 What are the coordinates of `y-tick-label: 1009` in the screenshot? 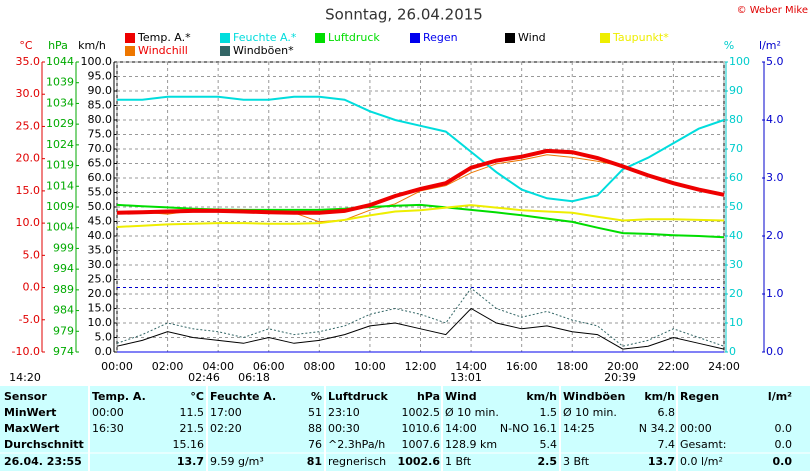 It's located at (60, 206).